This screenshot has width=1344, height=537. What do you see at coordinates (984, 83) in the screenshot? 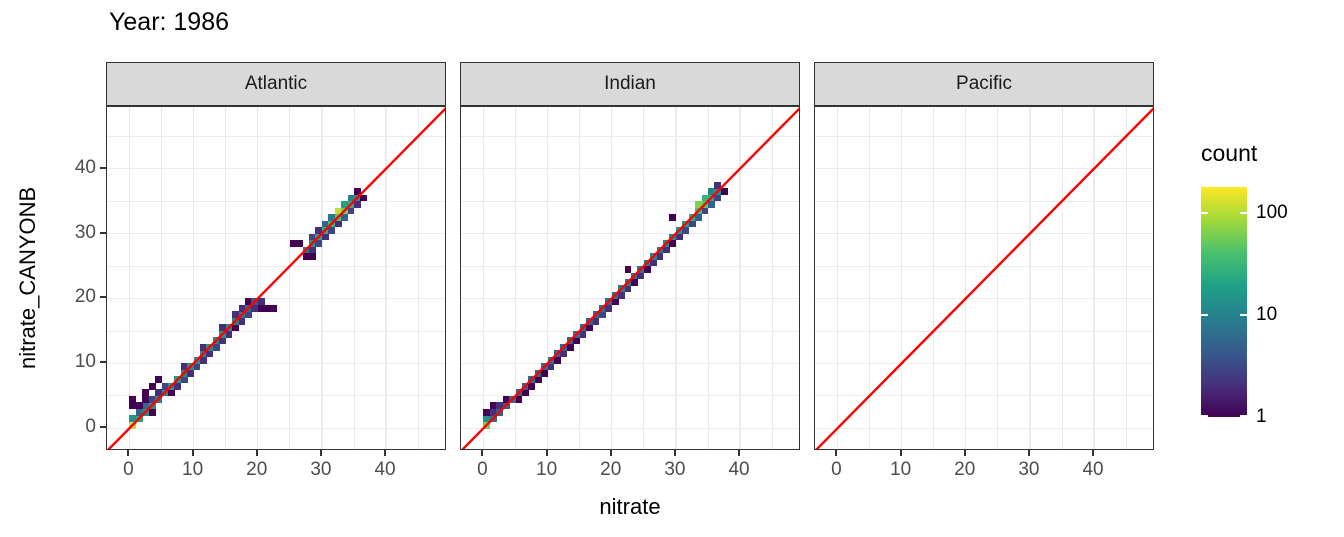
I see `facet-strip-label: Pacific` at bounding box center [984, 83].